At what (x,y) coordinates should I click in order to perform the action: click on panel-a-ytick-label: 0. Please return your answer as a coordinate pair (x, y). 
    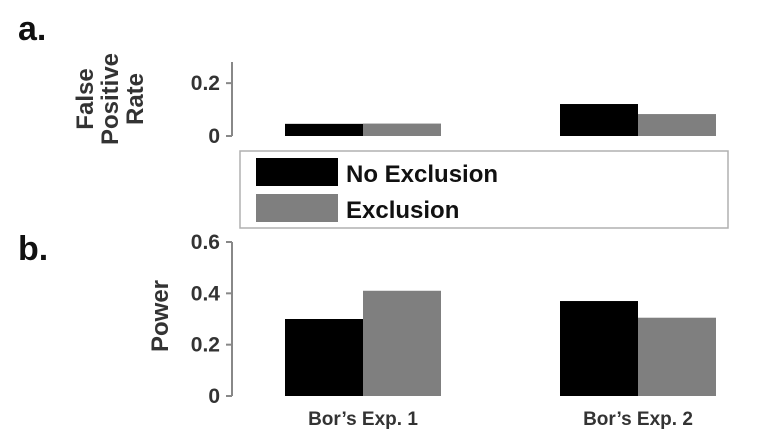
    Looking at the image, I should click on (214, 136).